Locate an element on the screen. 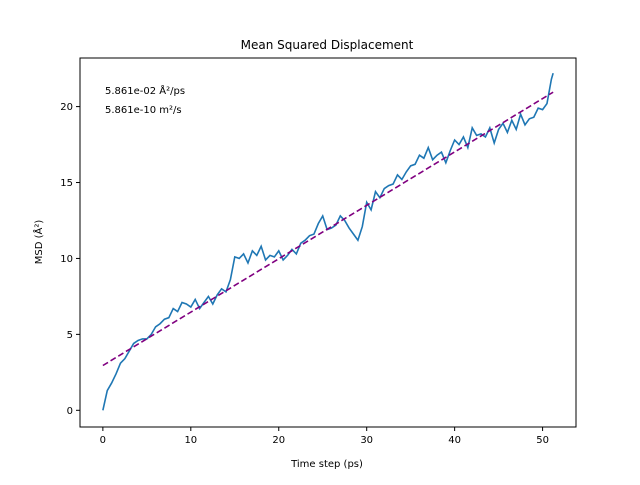  y-axis-ticks: 0 5 10 15 20 is located at coordinates (70, 259).